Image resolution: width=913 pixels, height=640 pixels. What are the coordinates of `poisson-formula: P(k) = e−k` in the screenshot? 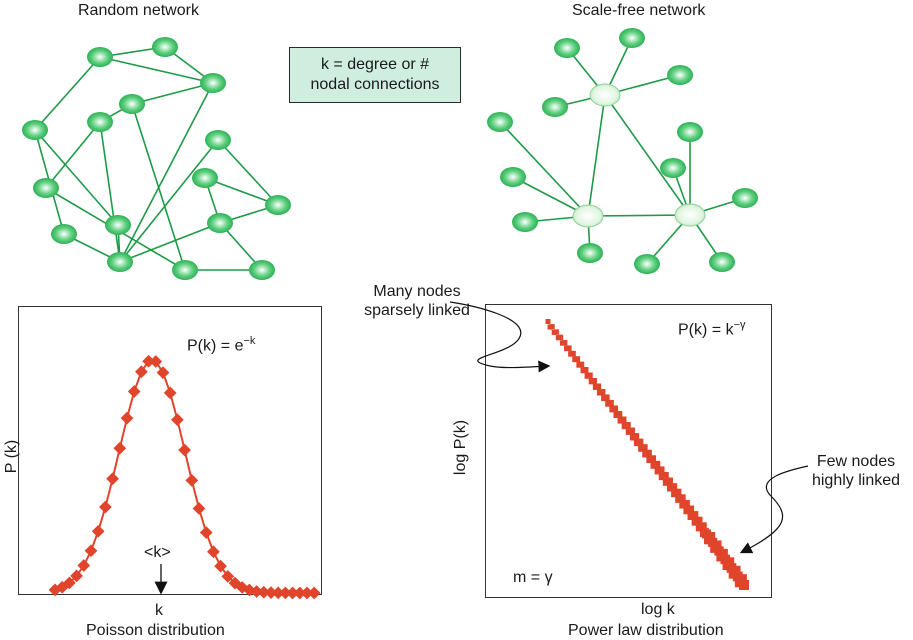 It's located at (221, 343).